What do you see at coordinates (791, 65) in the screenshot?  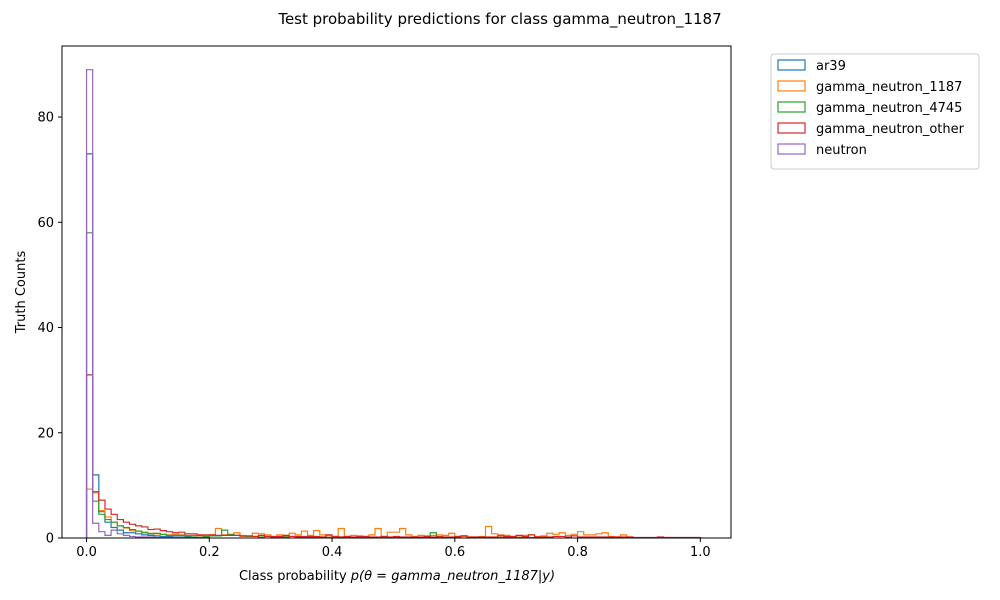 I see `legend-swatch-ar39` at bounding box center [791, 65].